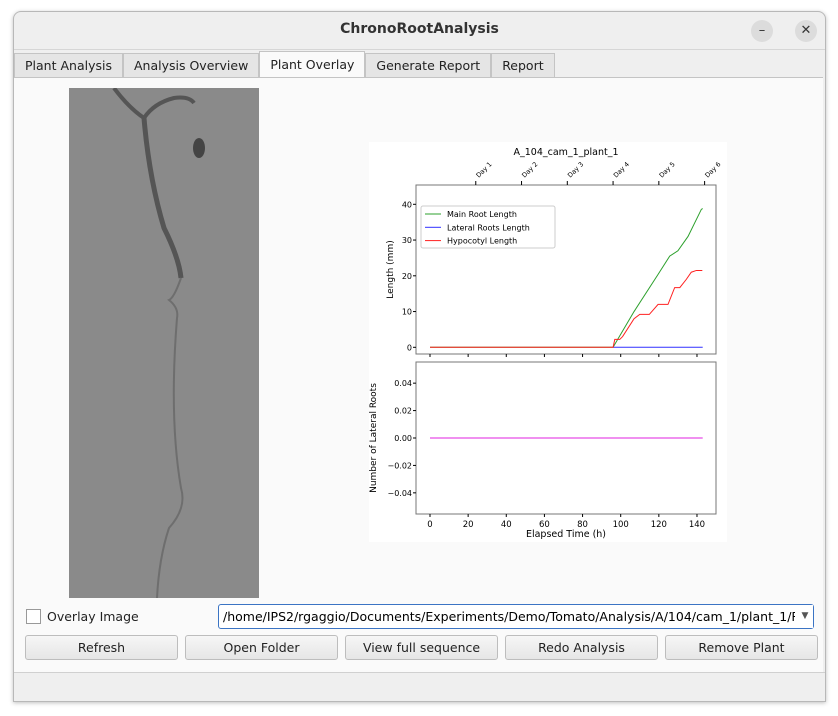  I want to click on tab-plant-overlay: Plant Overlay, so click(312, 64).